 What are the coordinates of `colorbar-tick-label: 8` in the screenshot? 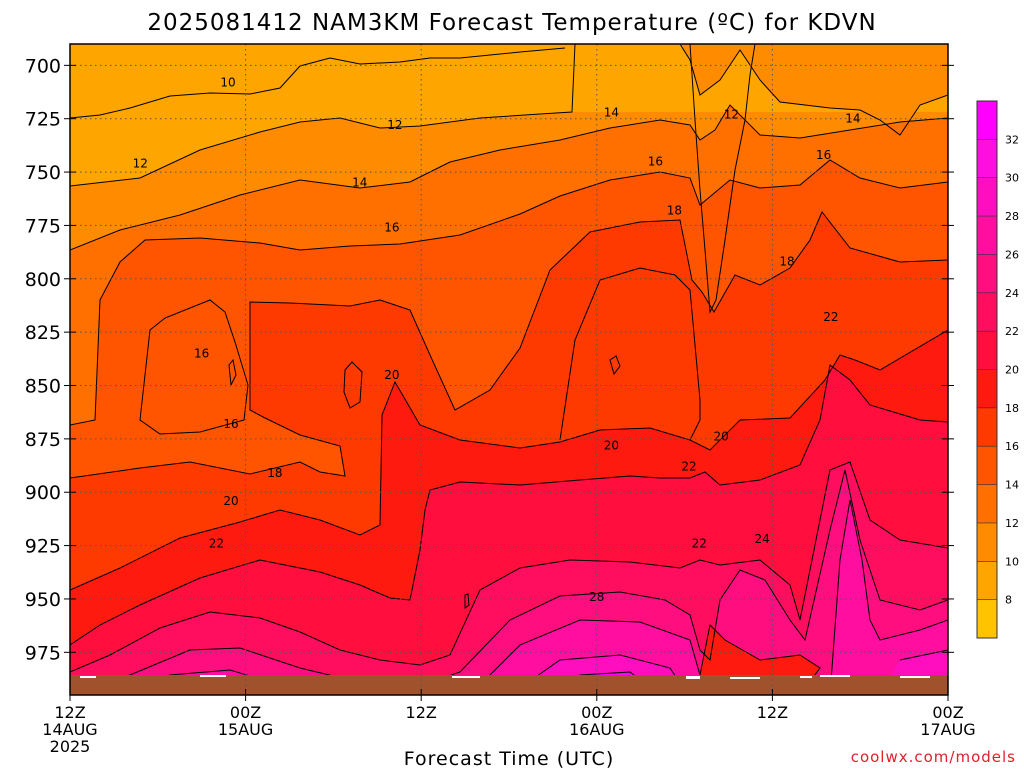 It's located at (1008, 600).